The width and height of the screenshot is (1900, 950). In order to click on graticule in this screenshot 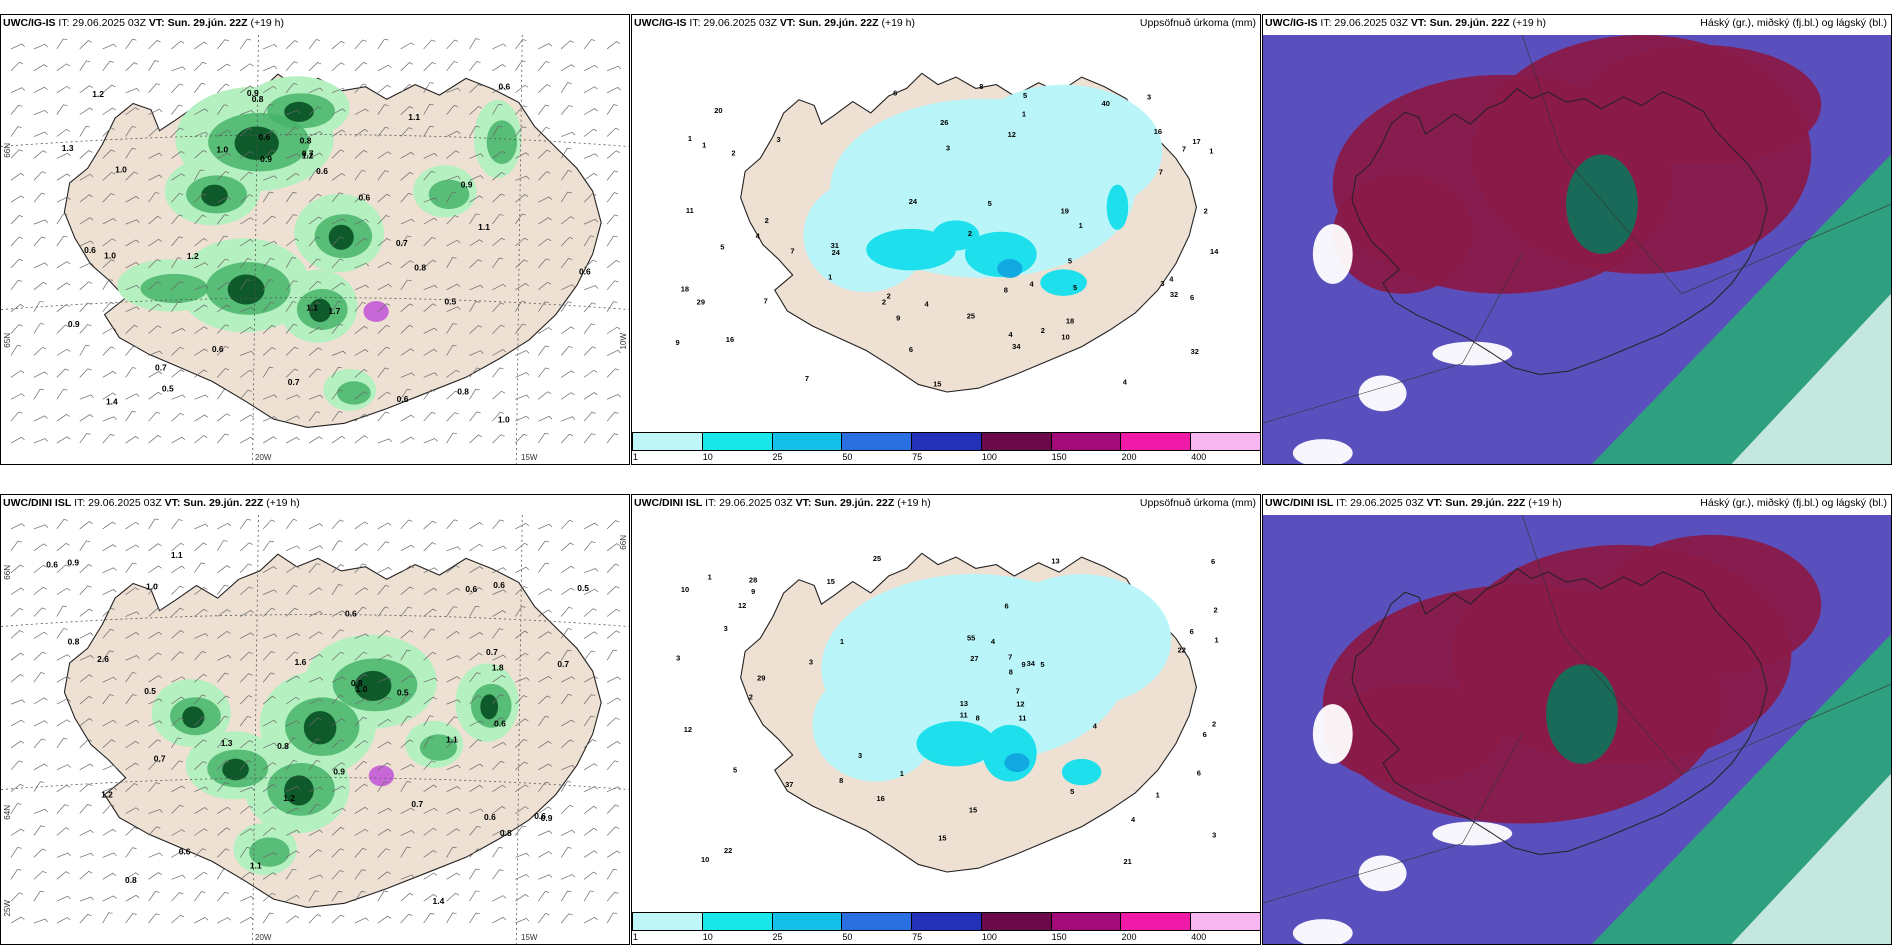, I will do `click(315, 729)`.